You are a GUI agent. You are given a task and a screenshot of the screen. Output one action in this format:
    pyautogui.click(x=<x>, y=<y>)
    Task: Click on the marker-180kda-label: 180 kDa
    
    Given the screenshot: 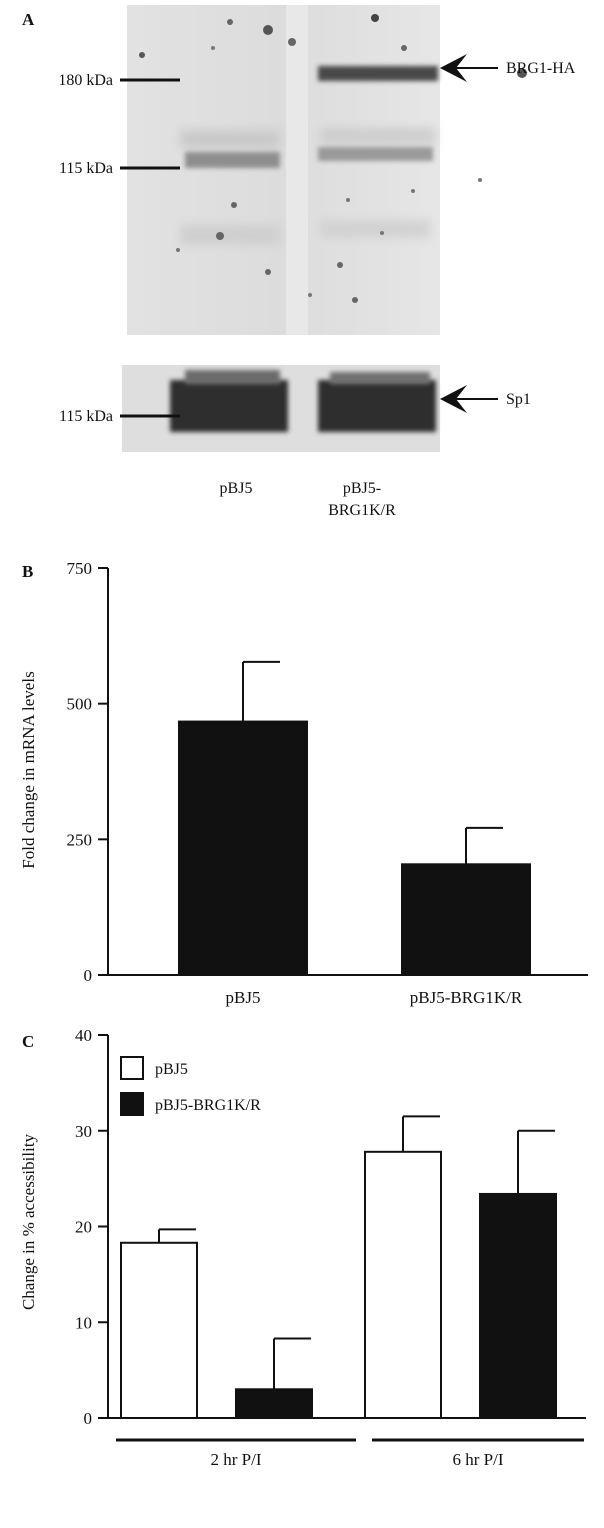 What is the action you would take?
    pyautogui.click(x=85, y=80)
    